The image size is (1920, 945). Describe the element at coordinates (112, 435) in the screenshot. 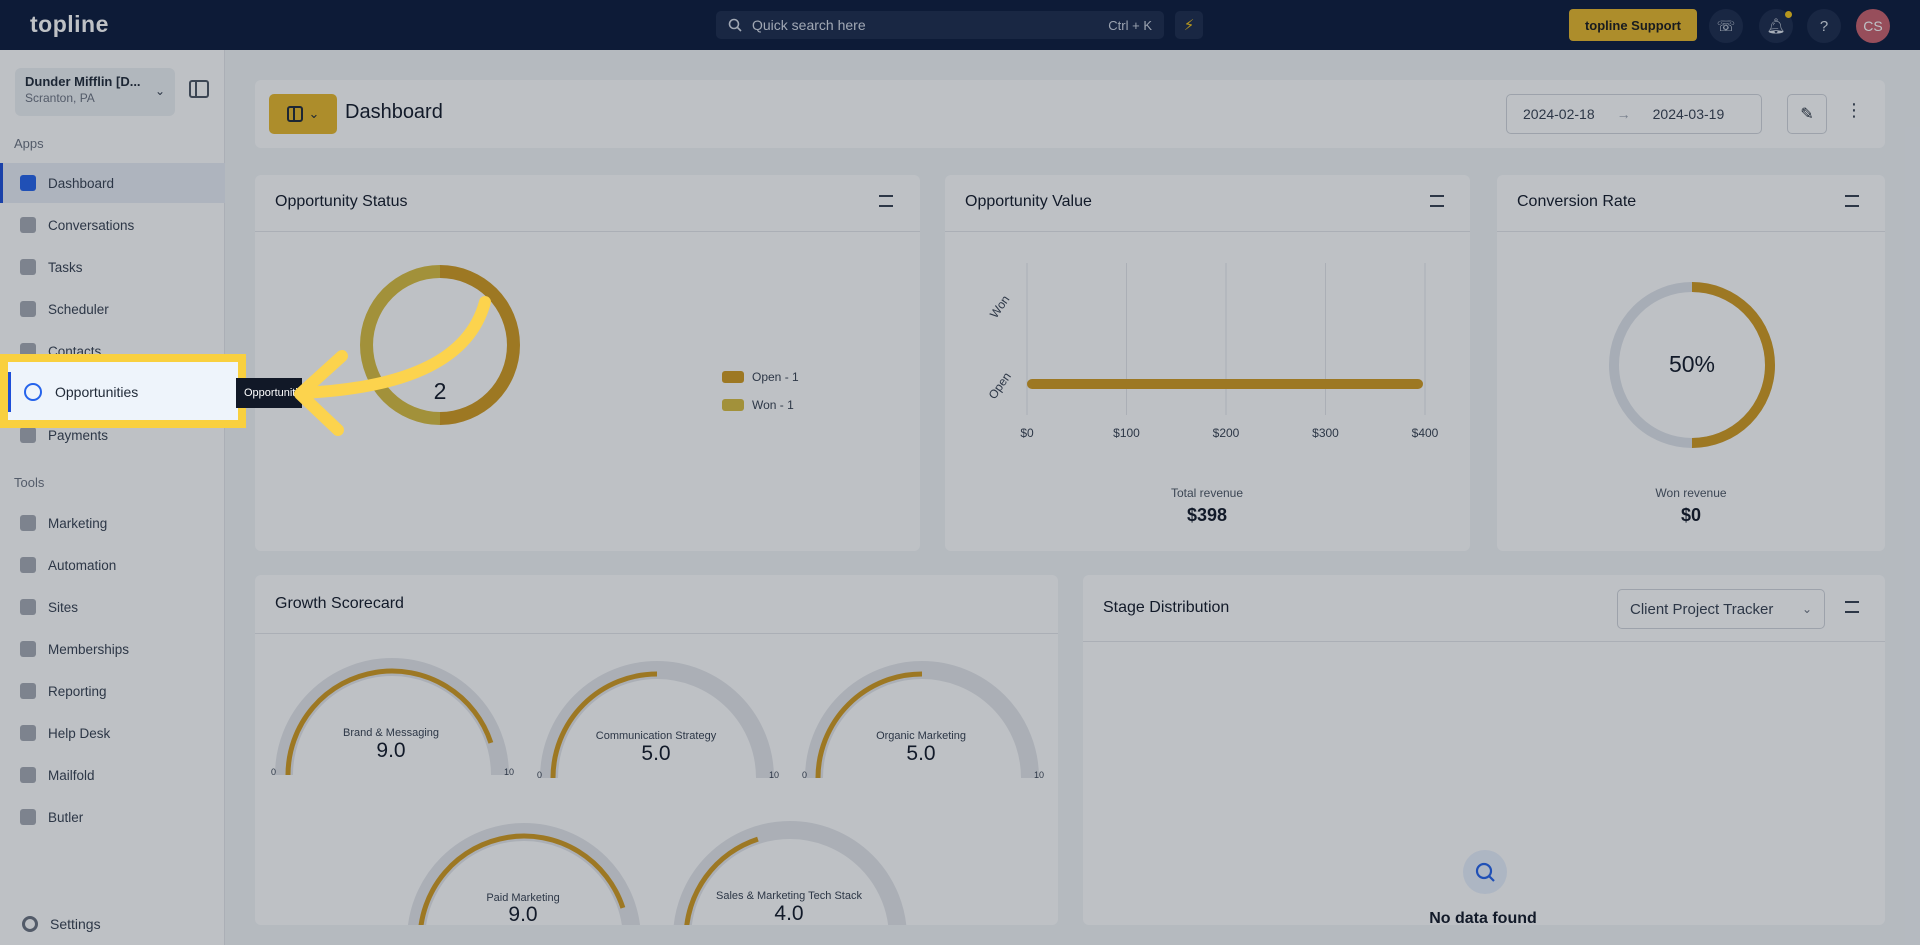

I see `sidebar-item-payments: Payments` at that location.